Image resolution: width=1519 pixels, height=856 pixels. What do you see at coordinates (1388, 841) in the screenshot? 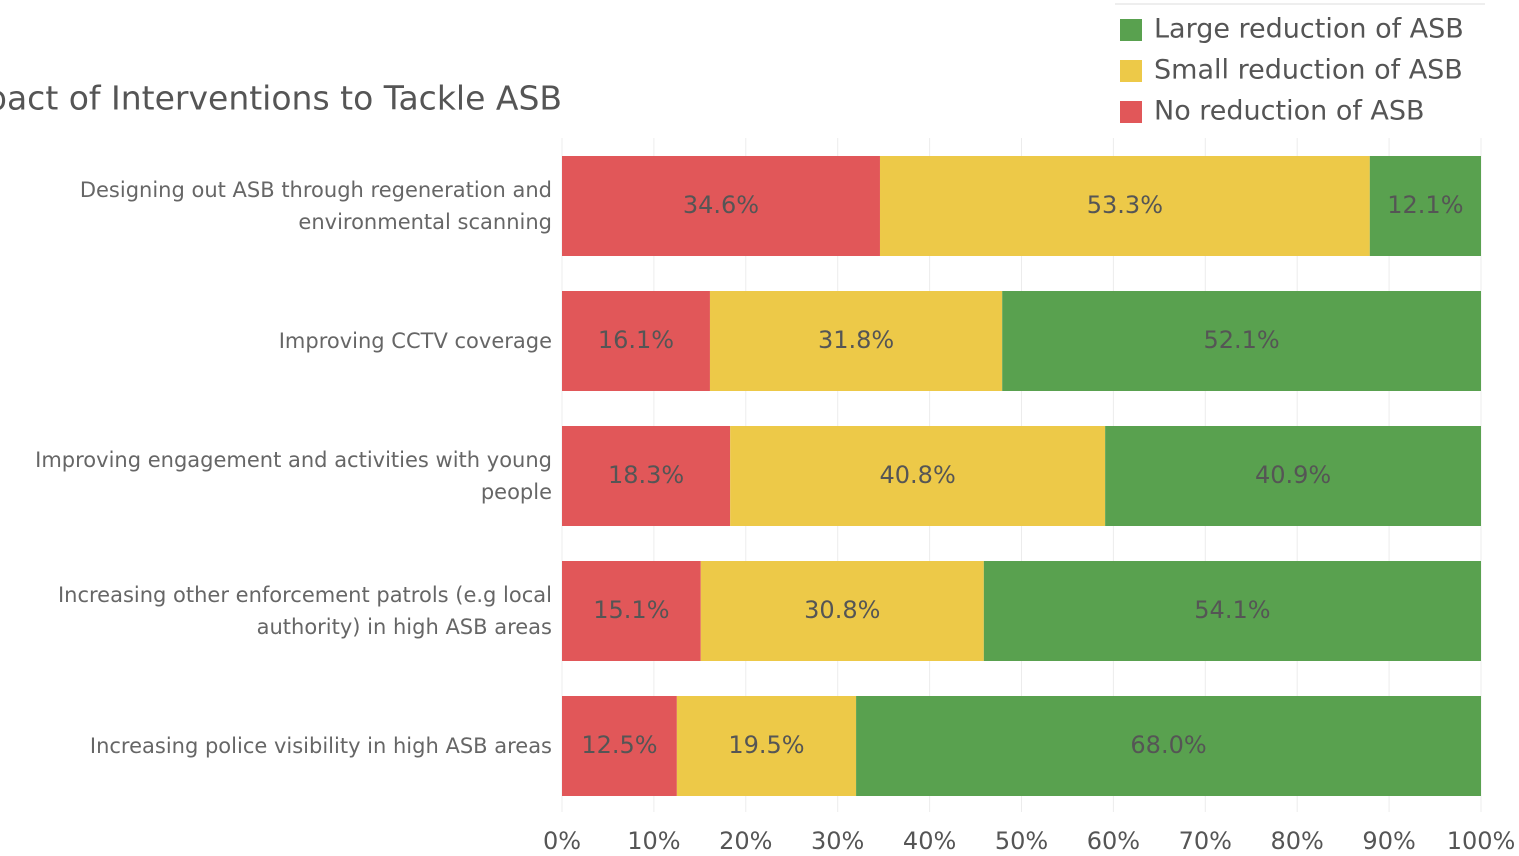
I see `x-tick-label: 90%` at bounding box center [1388, 841].